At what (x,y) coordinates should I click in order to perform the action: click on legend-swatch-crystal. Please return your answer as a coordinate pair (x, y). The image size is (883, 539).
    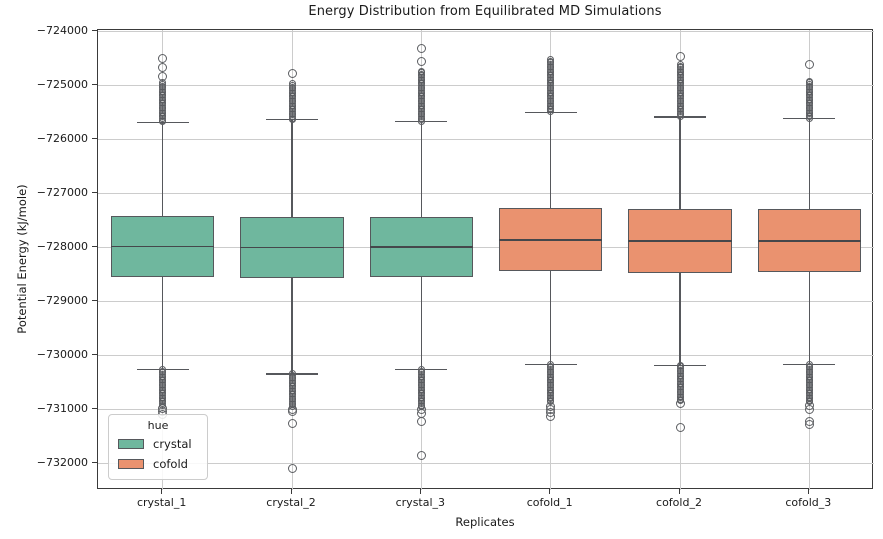
    Looking at the image, I should click on (131, 444).